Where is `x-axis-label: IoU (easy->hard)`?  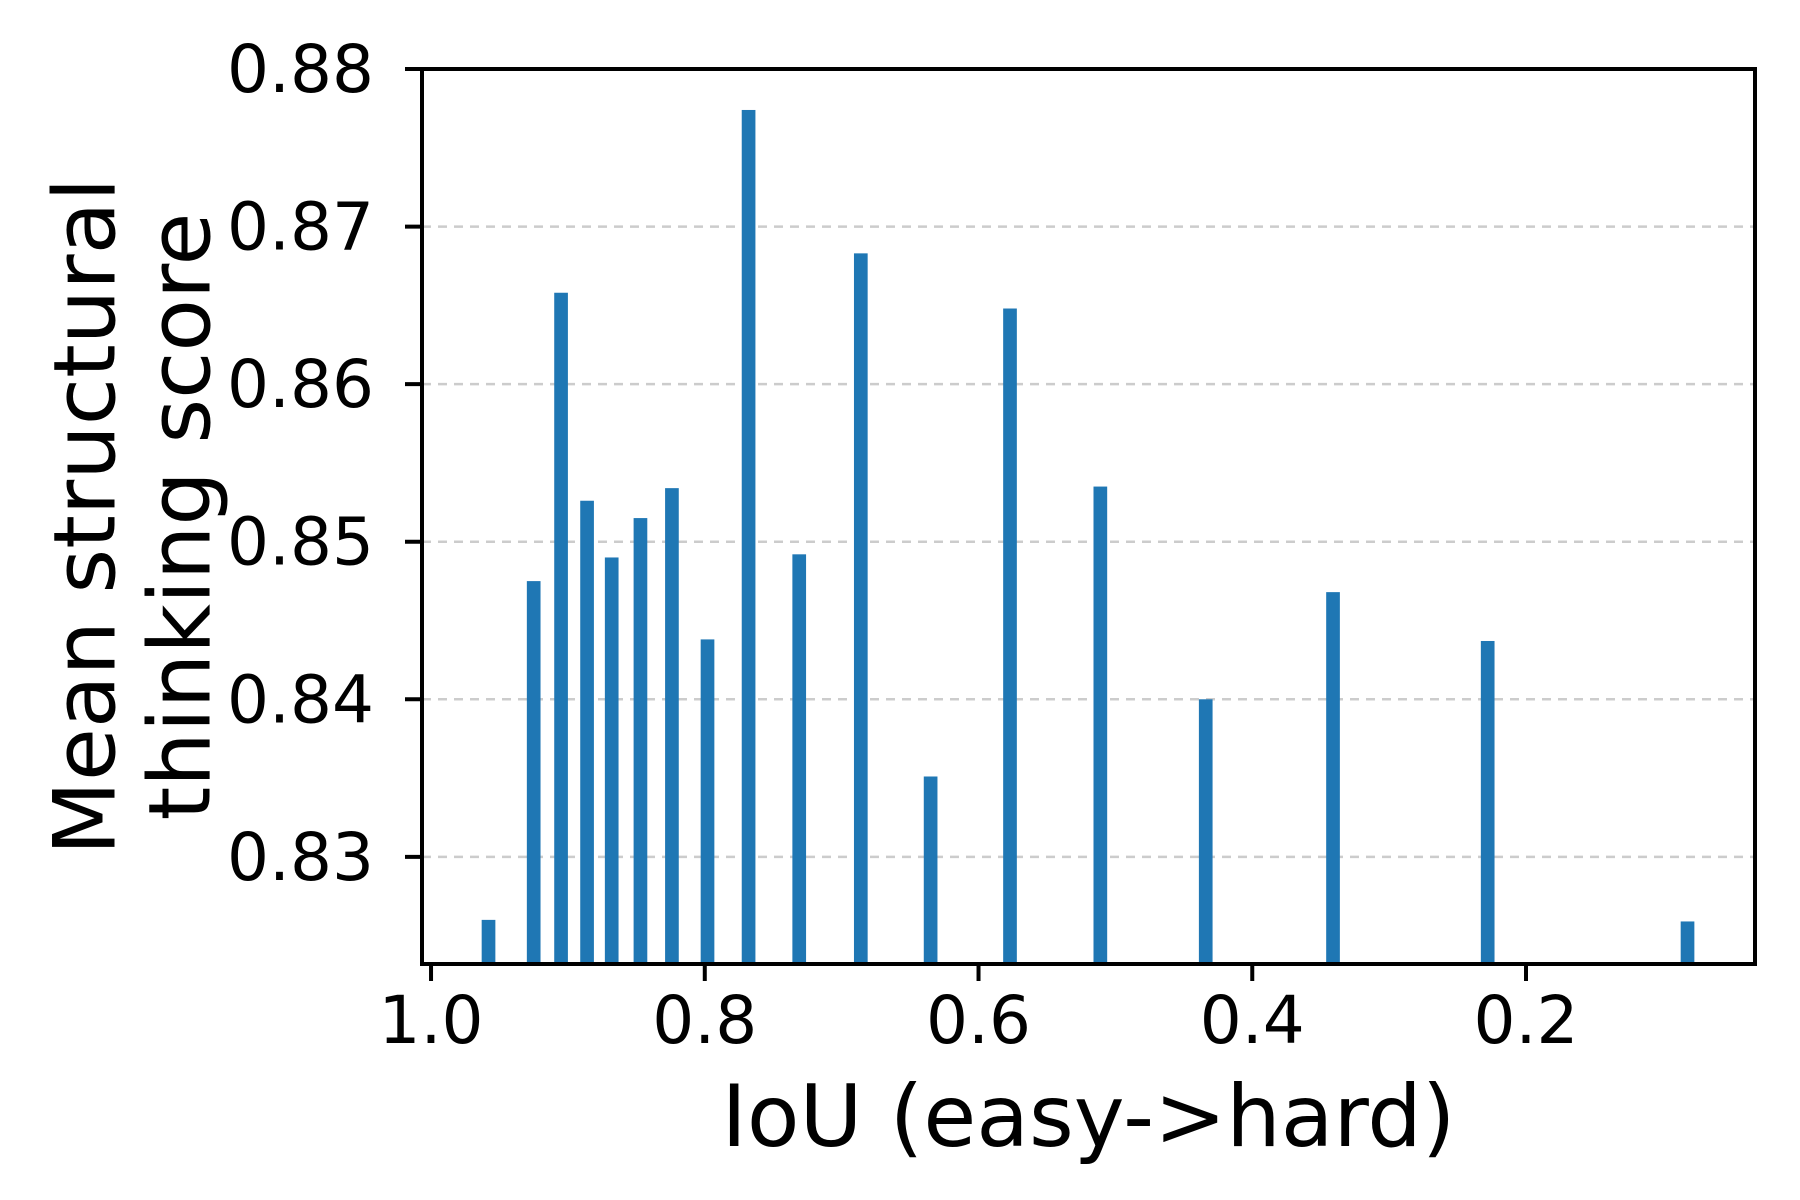 x-axis-label: IoU (easy->hard) is located at coordinates (1089, 1117).